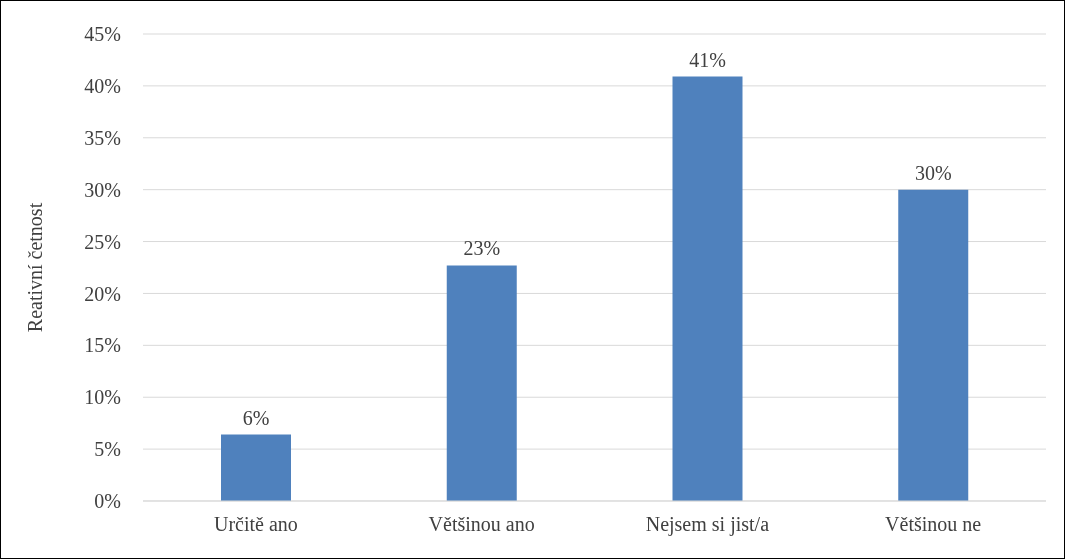 This screenshot has width=1065, height=559. Describe the element at coordinates (707, 525) in the screenshot. I see `x-tick-label: Nejsem si jist/a` at that location.